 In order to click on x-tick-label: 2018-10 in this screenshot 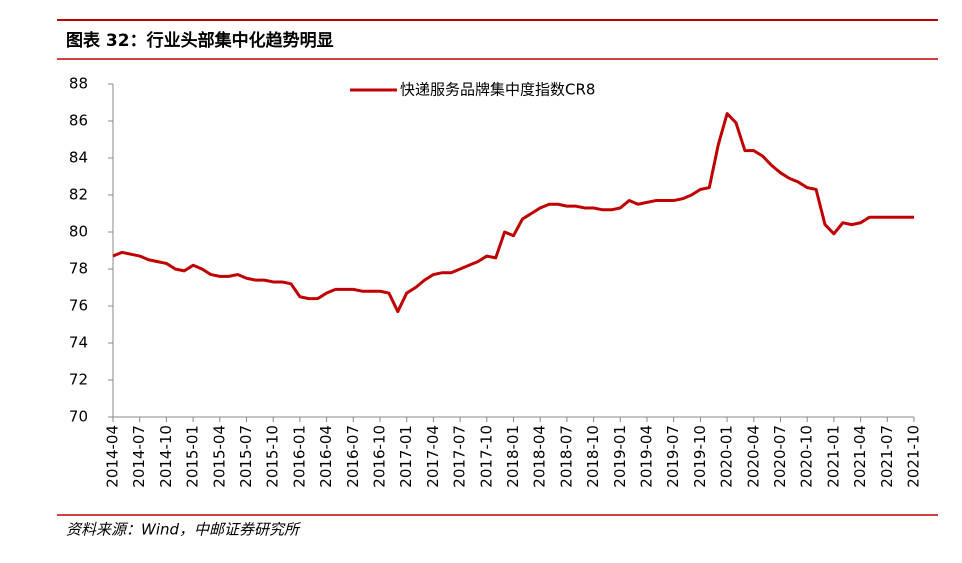, I will do `click(593, 456)`.